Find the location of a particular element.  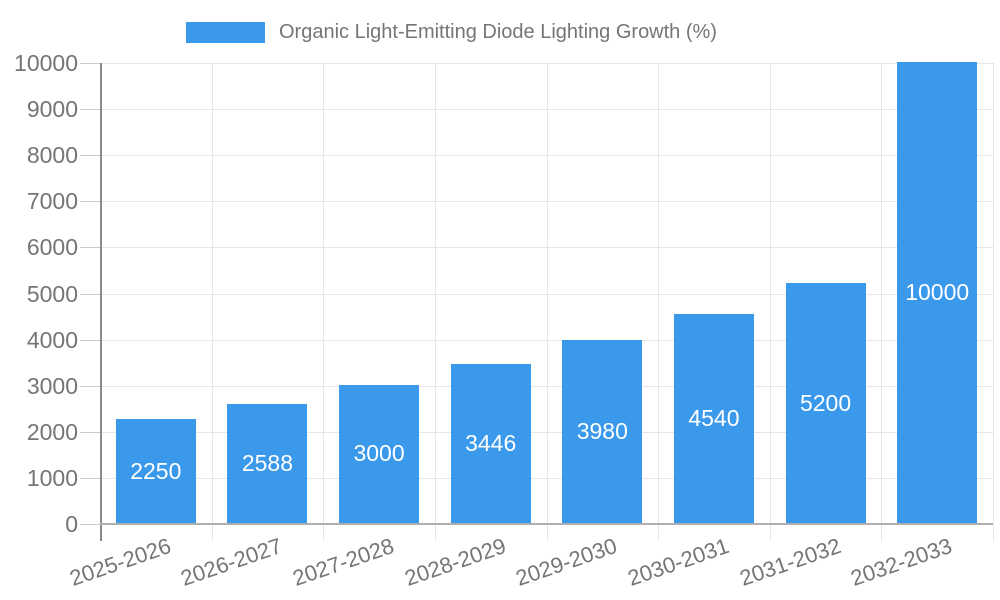

x-axis-baseline is located at coordinates (546, 524).